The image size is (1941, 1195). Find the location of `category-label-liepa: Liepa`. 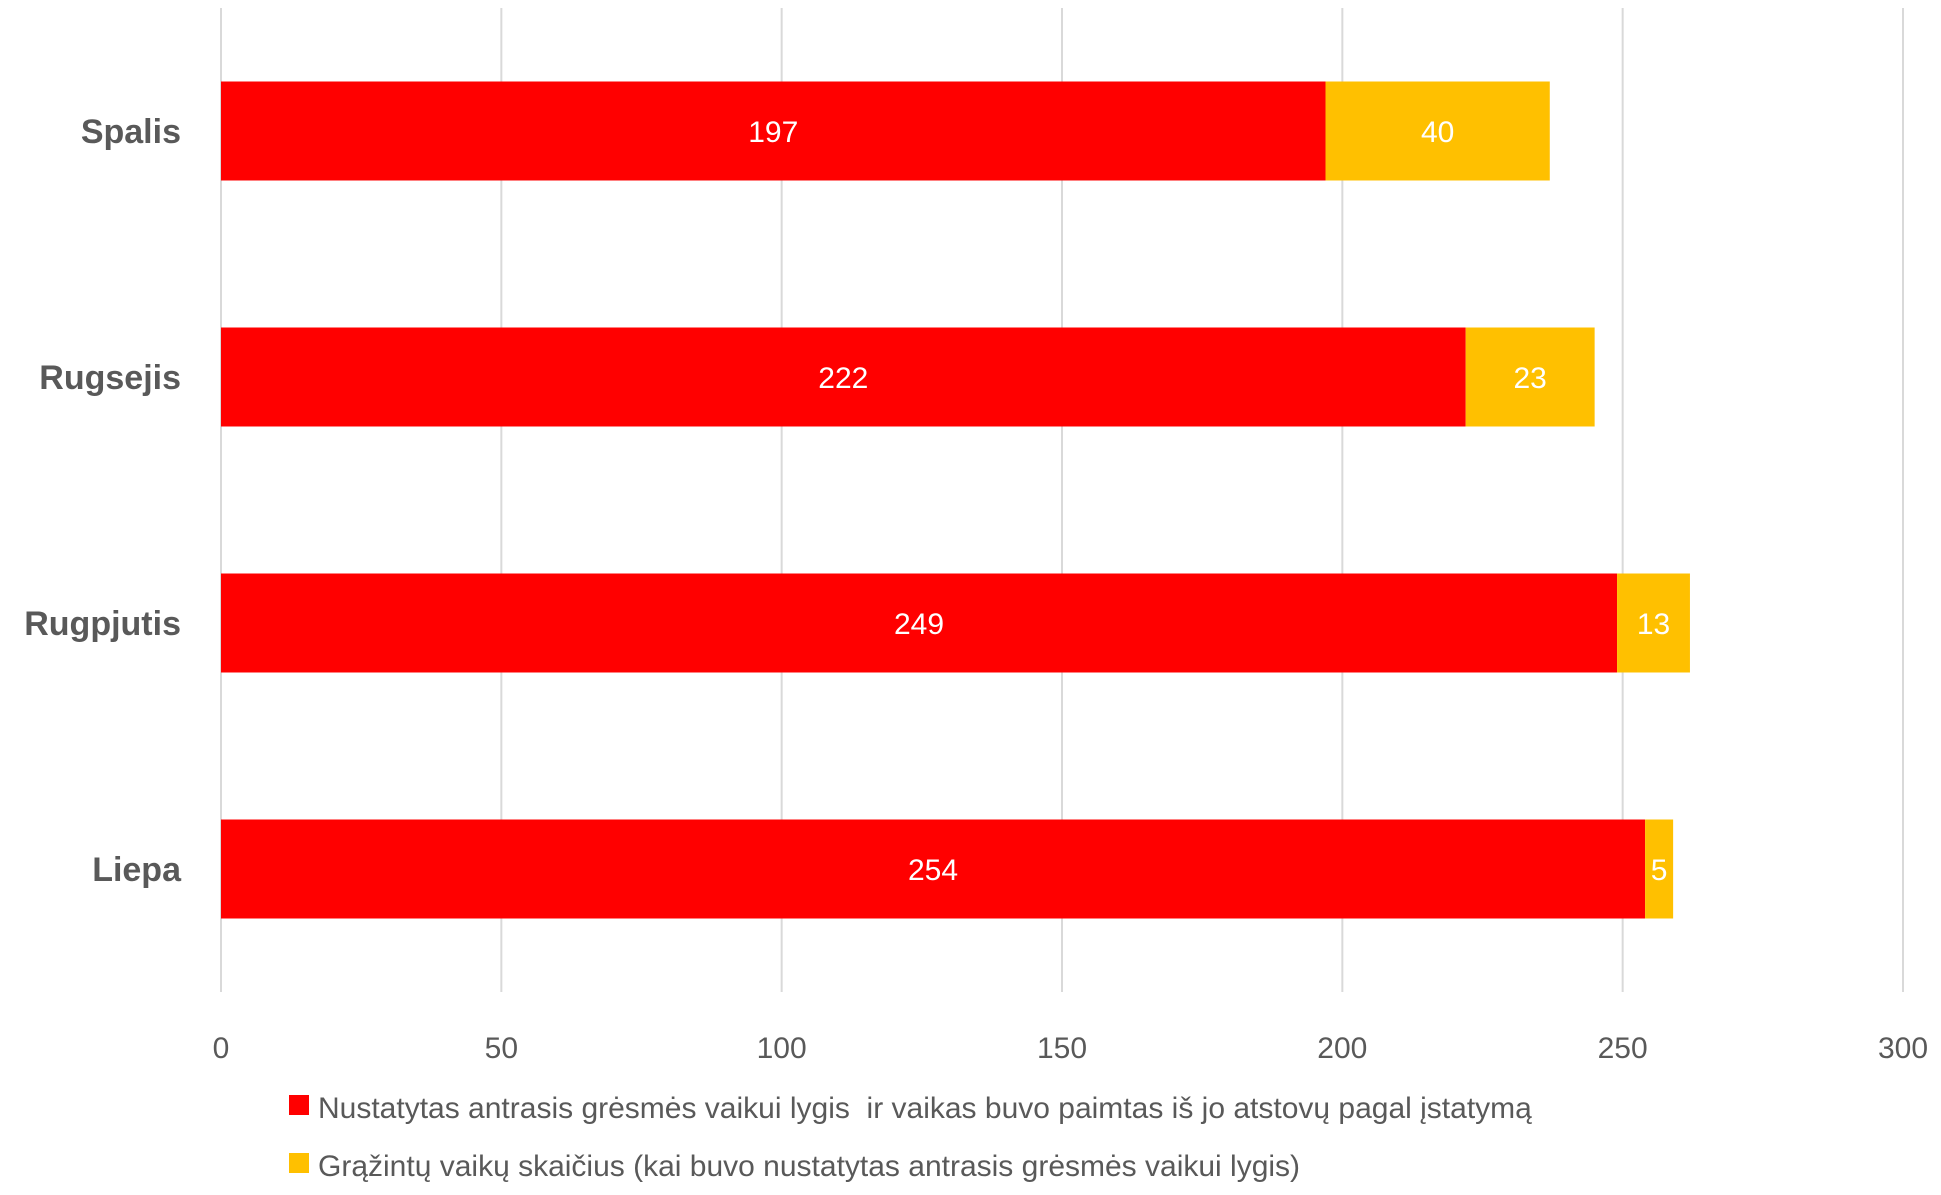

category-label-liepa: Liepa is located at coordinates (137, 870).